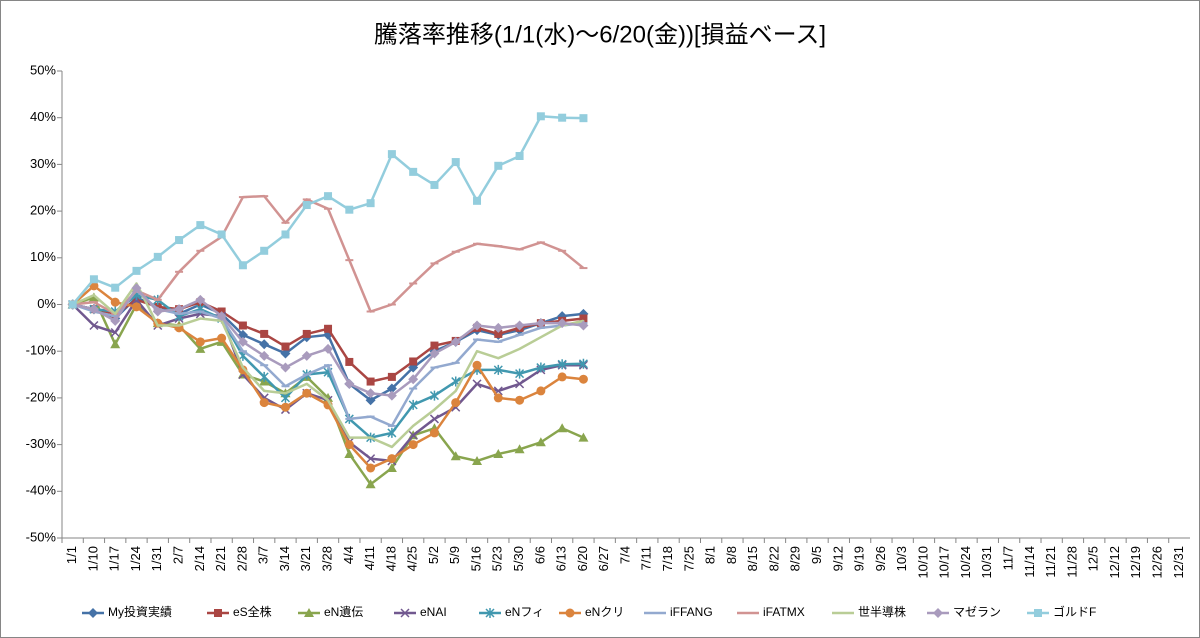 This screenshot has height=638, width=1200. What do you see at coordinates (433, 612) in the screenshot?
I see `legend-label: eNAI` at bounding box center [433, 612].